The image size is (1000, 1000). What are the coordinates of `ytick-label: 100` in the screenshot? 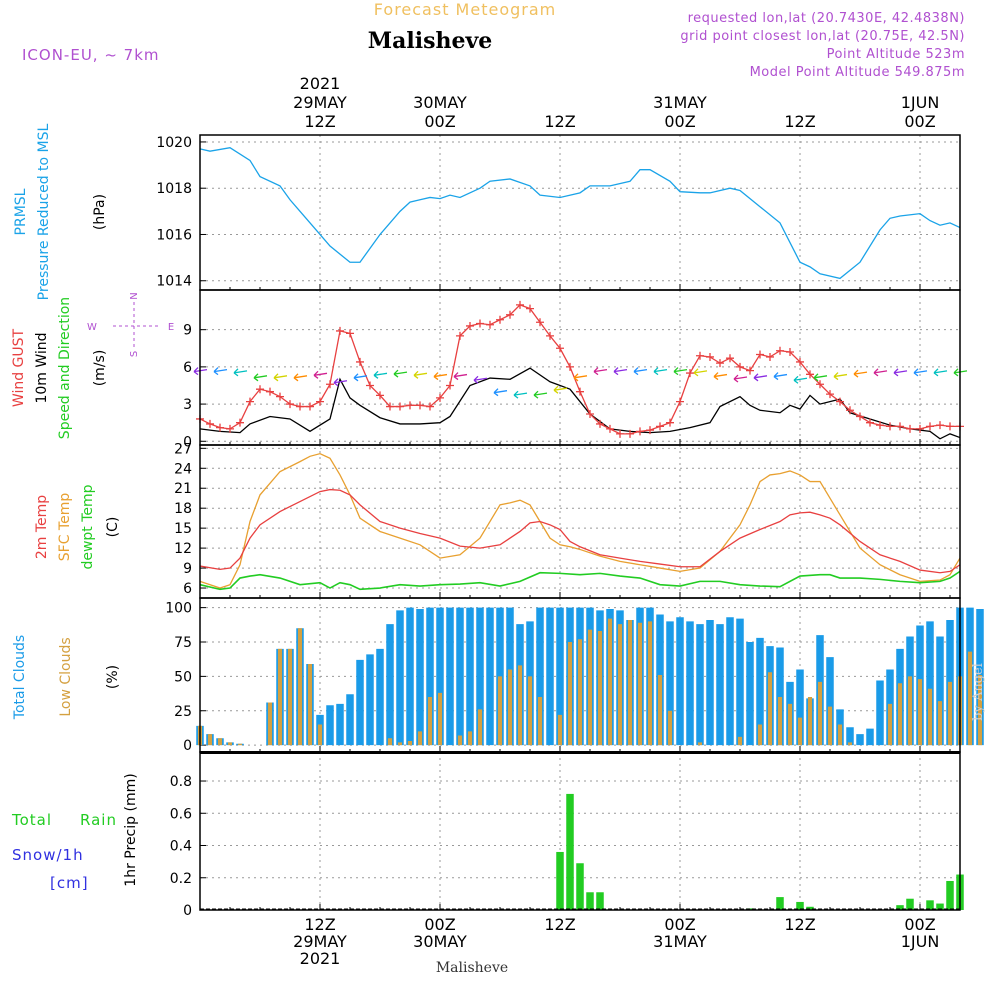 It's located at (178, 609).